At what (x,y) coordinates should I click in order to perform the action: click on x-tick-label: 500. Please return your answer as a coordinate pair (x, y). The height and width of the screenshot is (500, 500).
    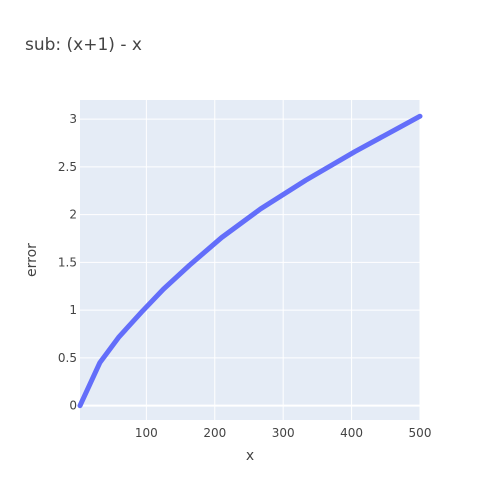
    Looking at the image, I should click on (420, 433).